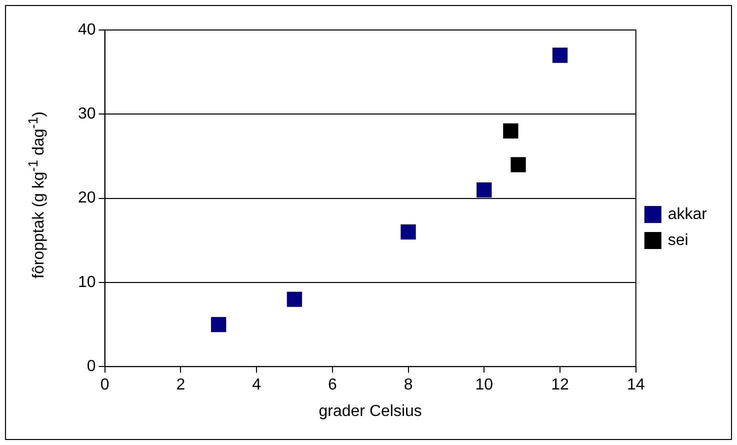 This screenshot has height=445, width=737. I want to click on x-tick-label: 0, so click(105, 385).